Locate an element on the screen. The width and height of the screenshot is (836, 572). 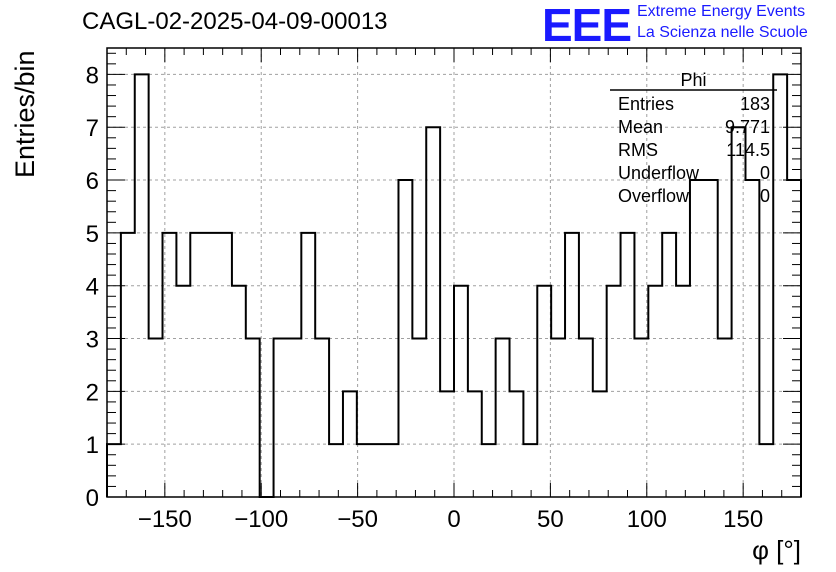
y-tick-label: 6 is located at coordinates (92, 181).